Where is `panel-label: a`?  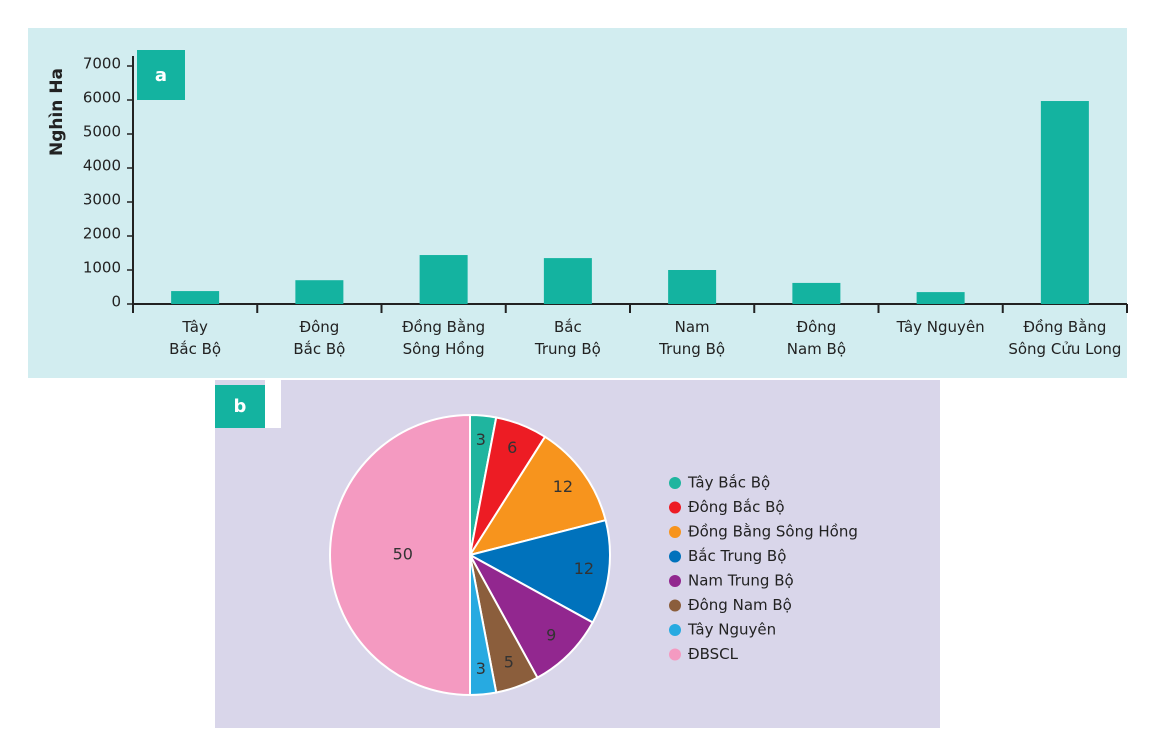
panel-label: a is located at coordinates (161, 75).